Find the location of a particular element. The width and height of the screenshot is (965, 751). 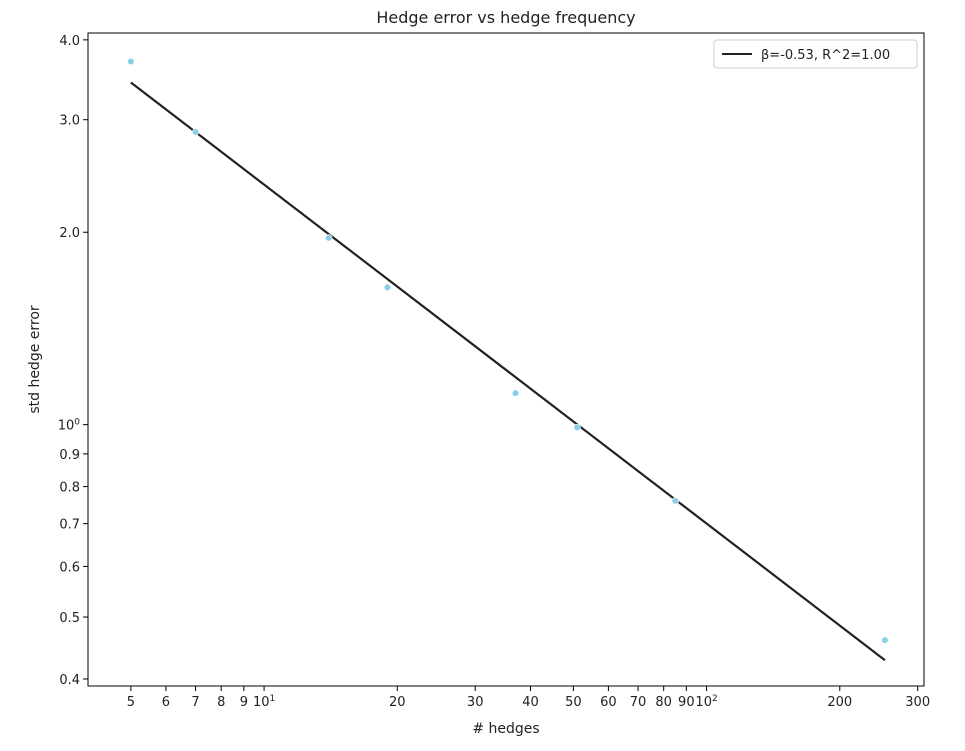

x-tick-label: 30 is located at coordinates (475, 702).